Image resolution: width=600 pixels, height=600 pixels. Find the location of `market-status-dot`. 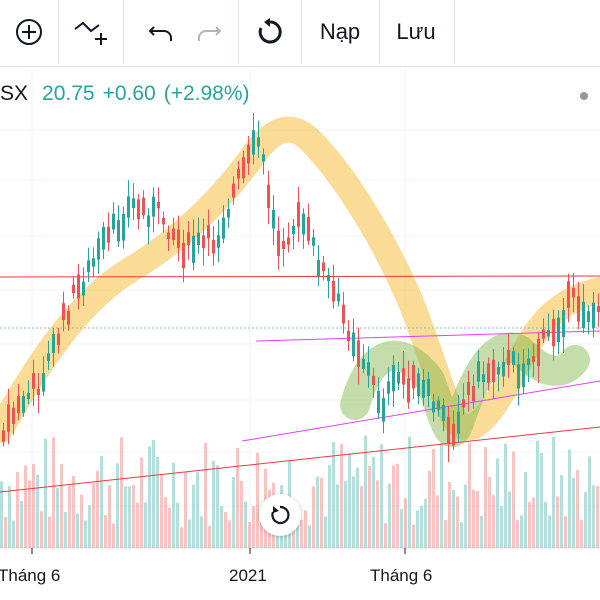

market-status-dot is located at coordinates (584, 96).